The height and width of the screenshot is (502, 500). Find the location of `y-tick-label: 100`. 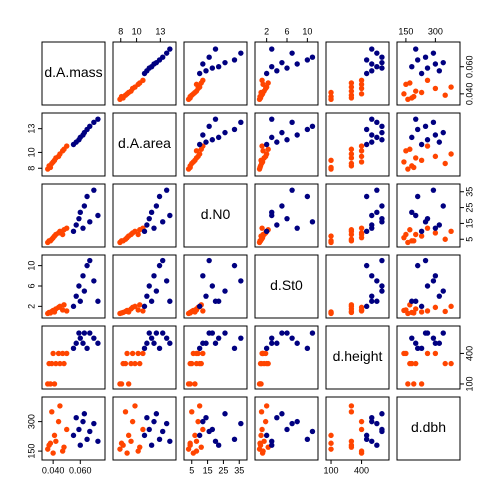

y-tick-label: 100 is located at coordinates (469, 383).